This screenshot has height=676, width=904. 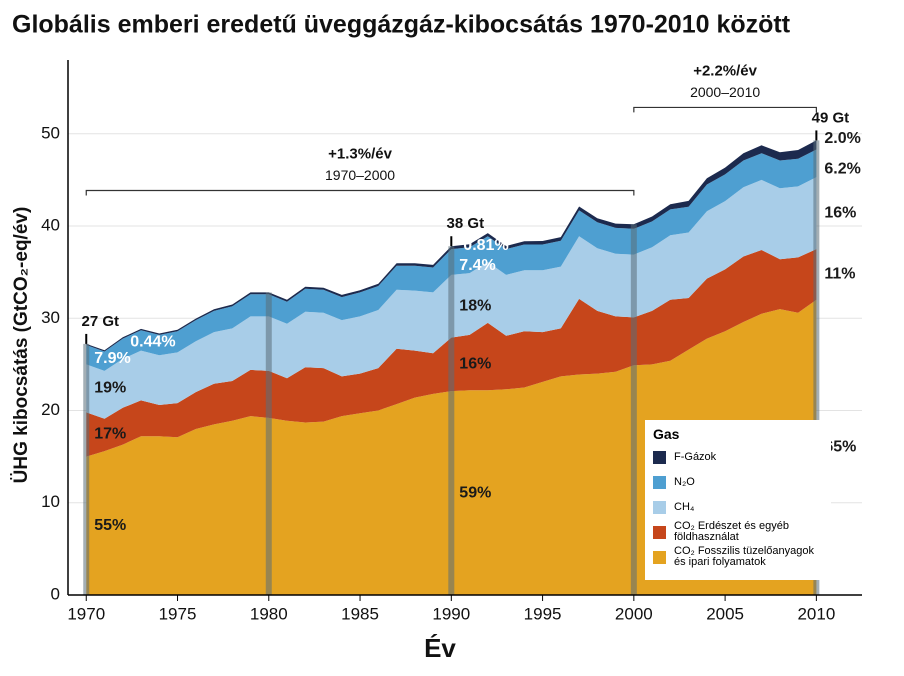 I want to click on legend-label: F-Gázok, so click(x=695, y=456).